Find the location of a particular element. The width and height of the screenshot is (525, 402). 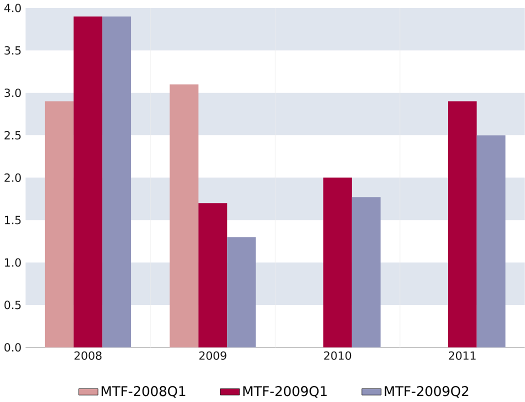

legend-label: MTF-2009Q2 is located at coordinates (426, 392).